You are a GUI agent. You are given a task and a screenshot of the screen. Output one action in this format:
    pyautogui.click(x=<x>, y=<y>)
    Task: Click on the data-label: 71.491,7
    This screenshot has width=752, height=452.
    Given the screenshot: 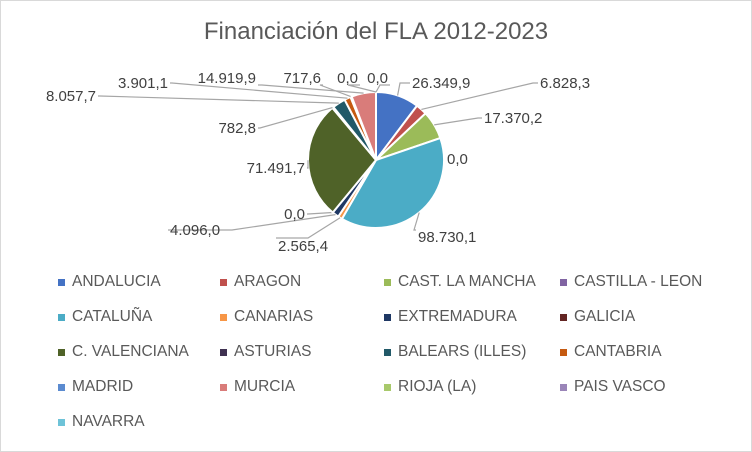 What is the action you would take?
    pyautogui.click(x=276, y=168)
    